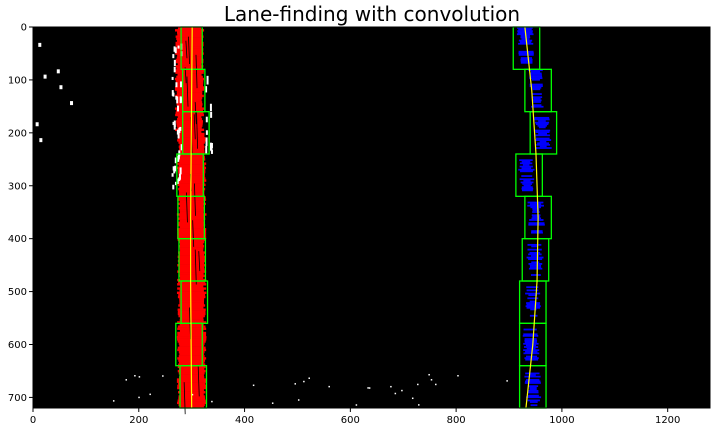  Describe the element at coordinates (138, 420) in the screenshot. I see `x-tick-label: 200` at that location.